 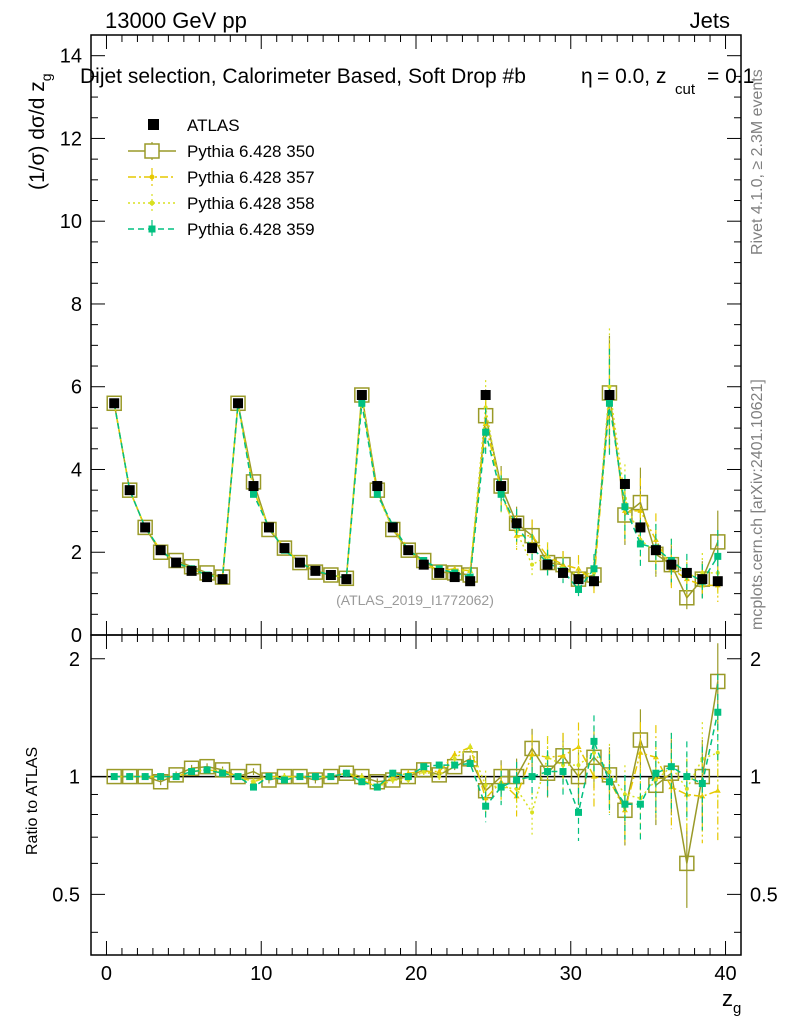 I want to click on legend-entry: Pythia 6.428 357, so click(x=221, y=177).